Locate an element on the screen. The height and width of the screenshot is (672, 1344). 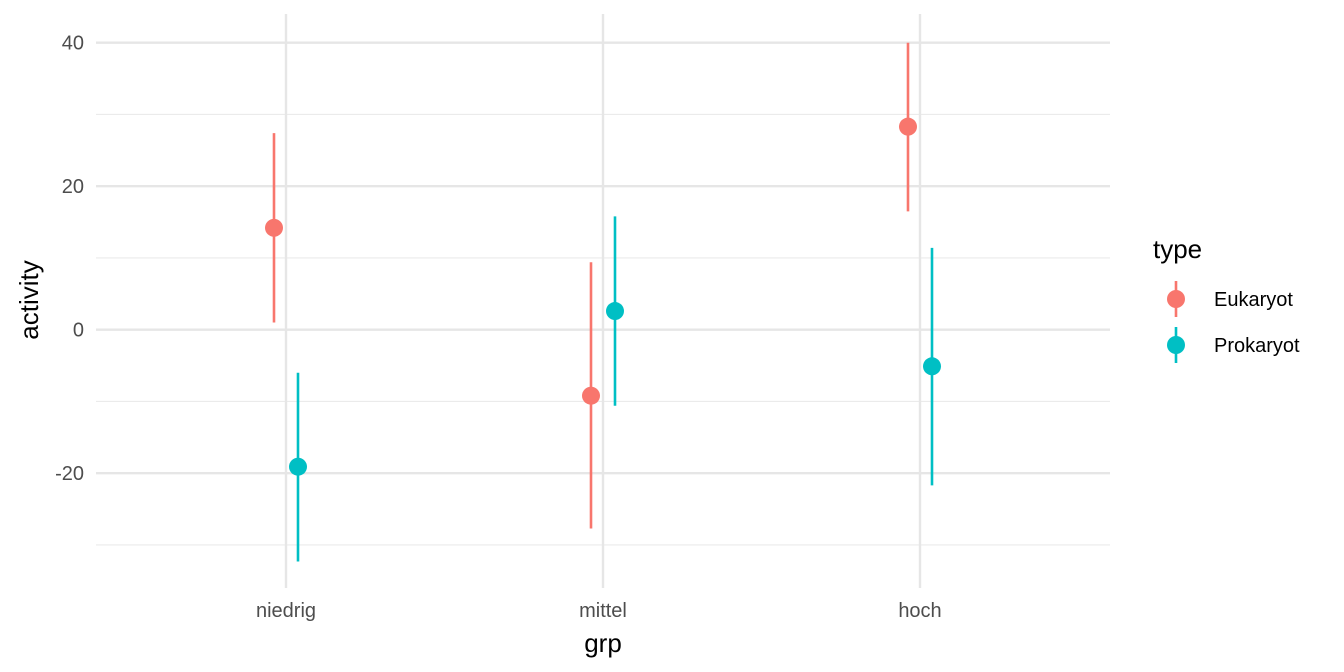
y-axis-ticks: -20 0 20 40 is located at coordinates (69, 259).